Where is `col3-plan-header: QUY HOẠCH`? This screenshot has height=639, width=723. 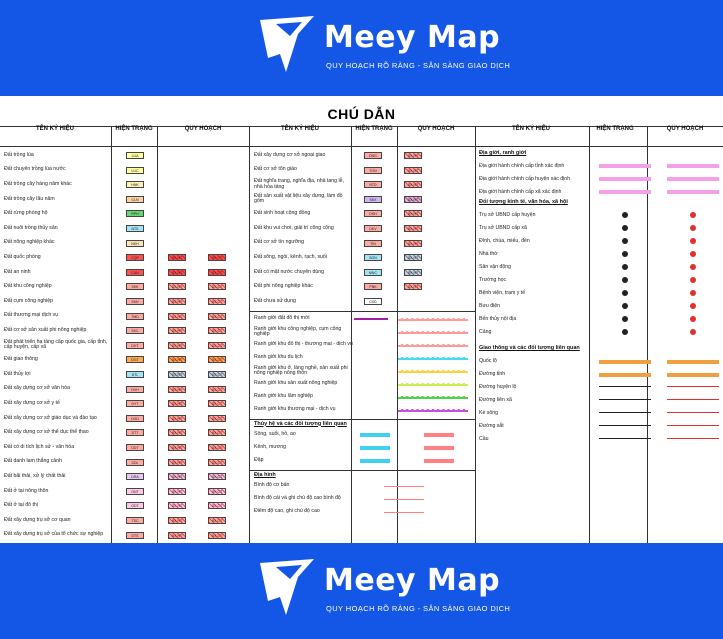 col3-plan-header: QUY HOẠCH is located at coordinates (685, 129).